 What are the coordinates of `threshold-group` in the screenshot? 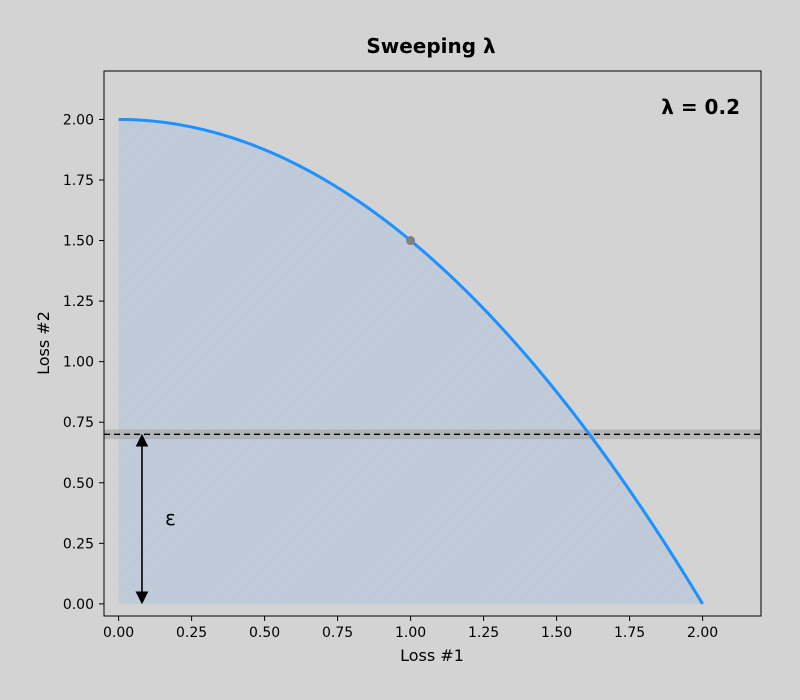 It's located at (432, 434).